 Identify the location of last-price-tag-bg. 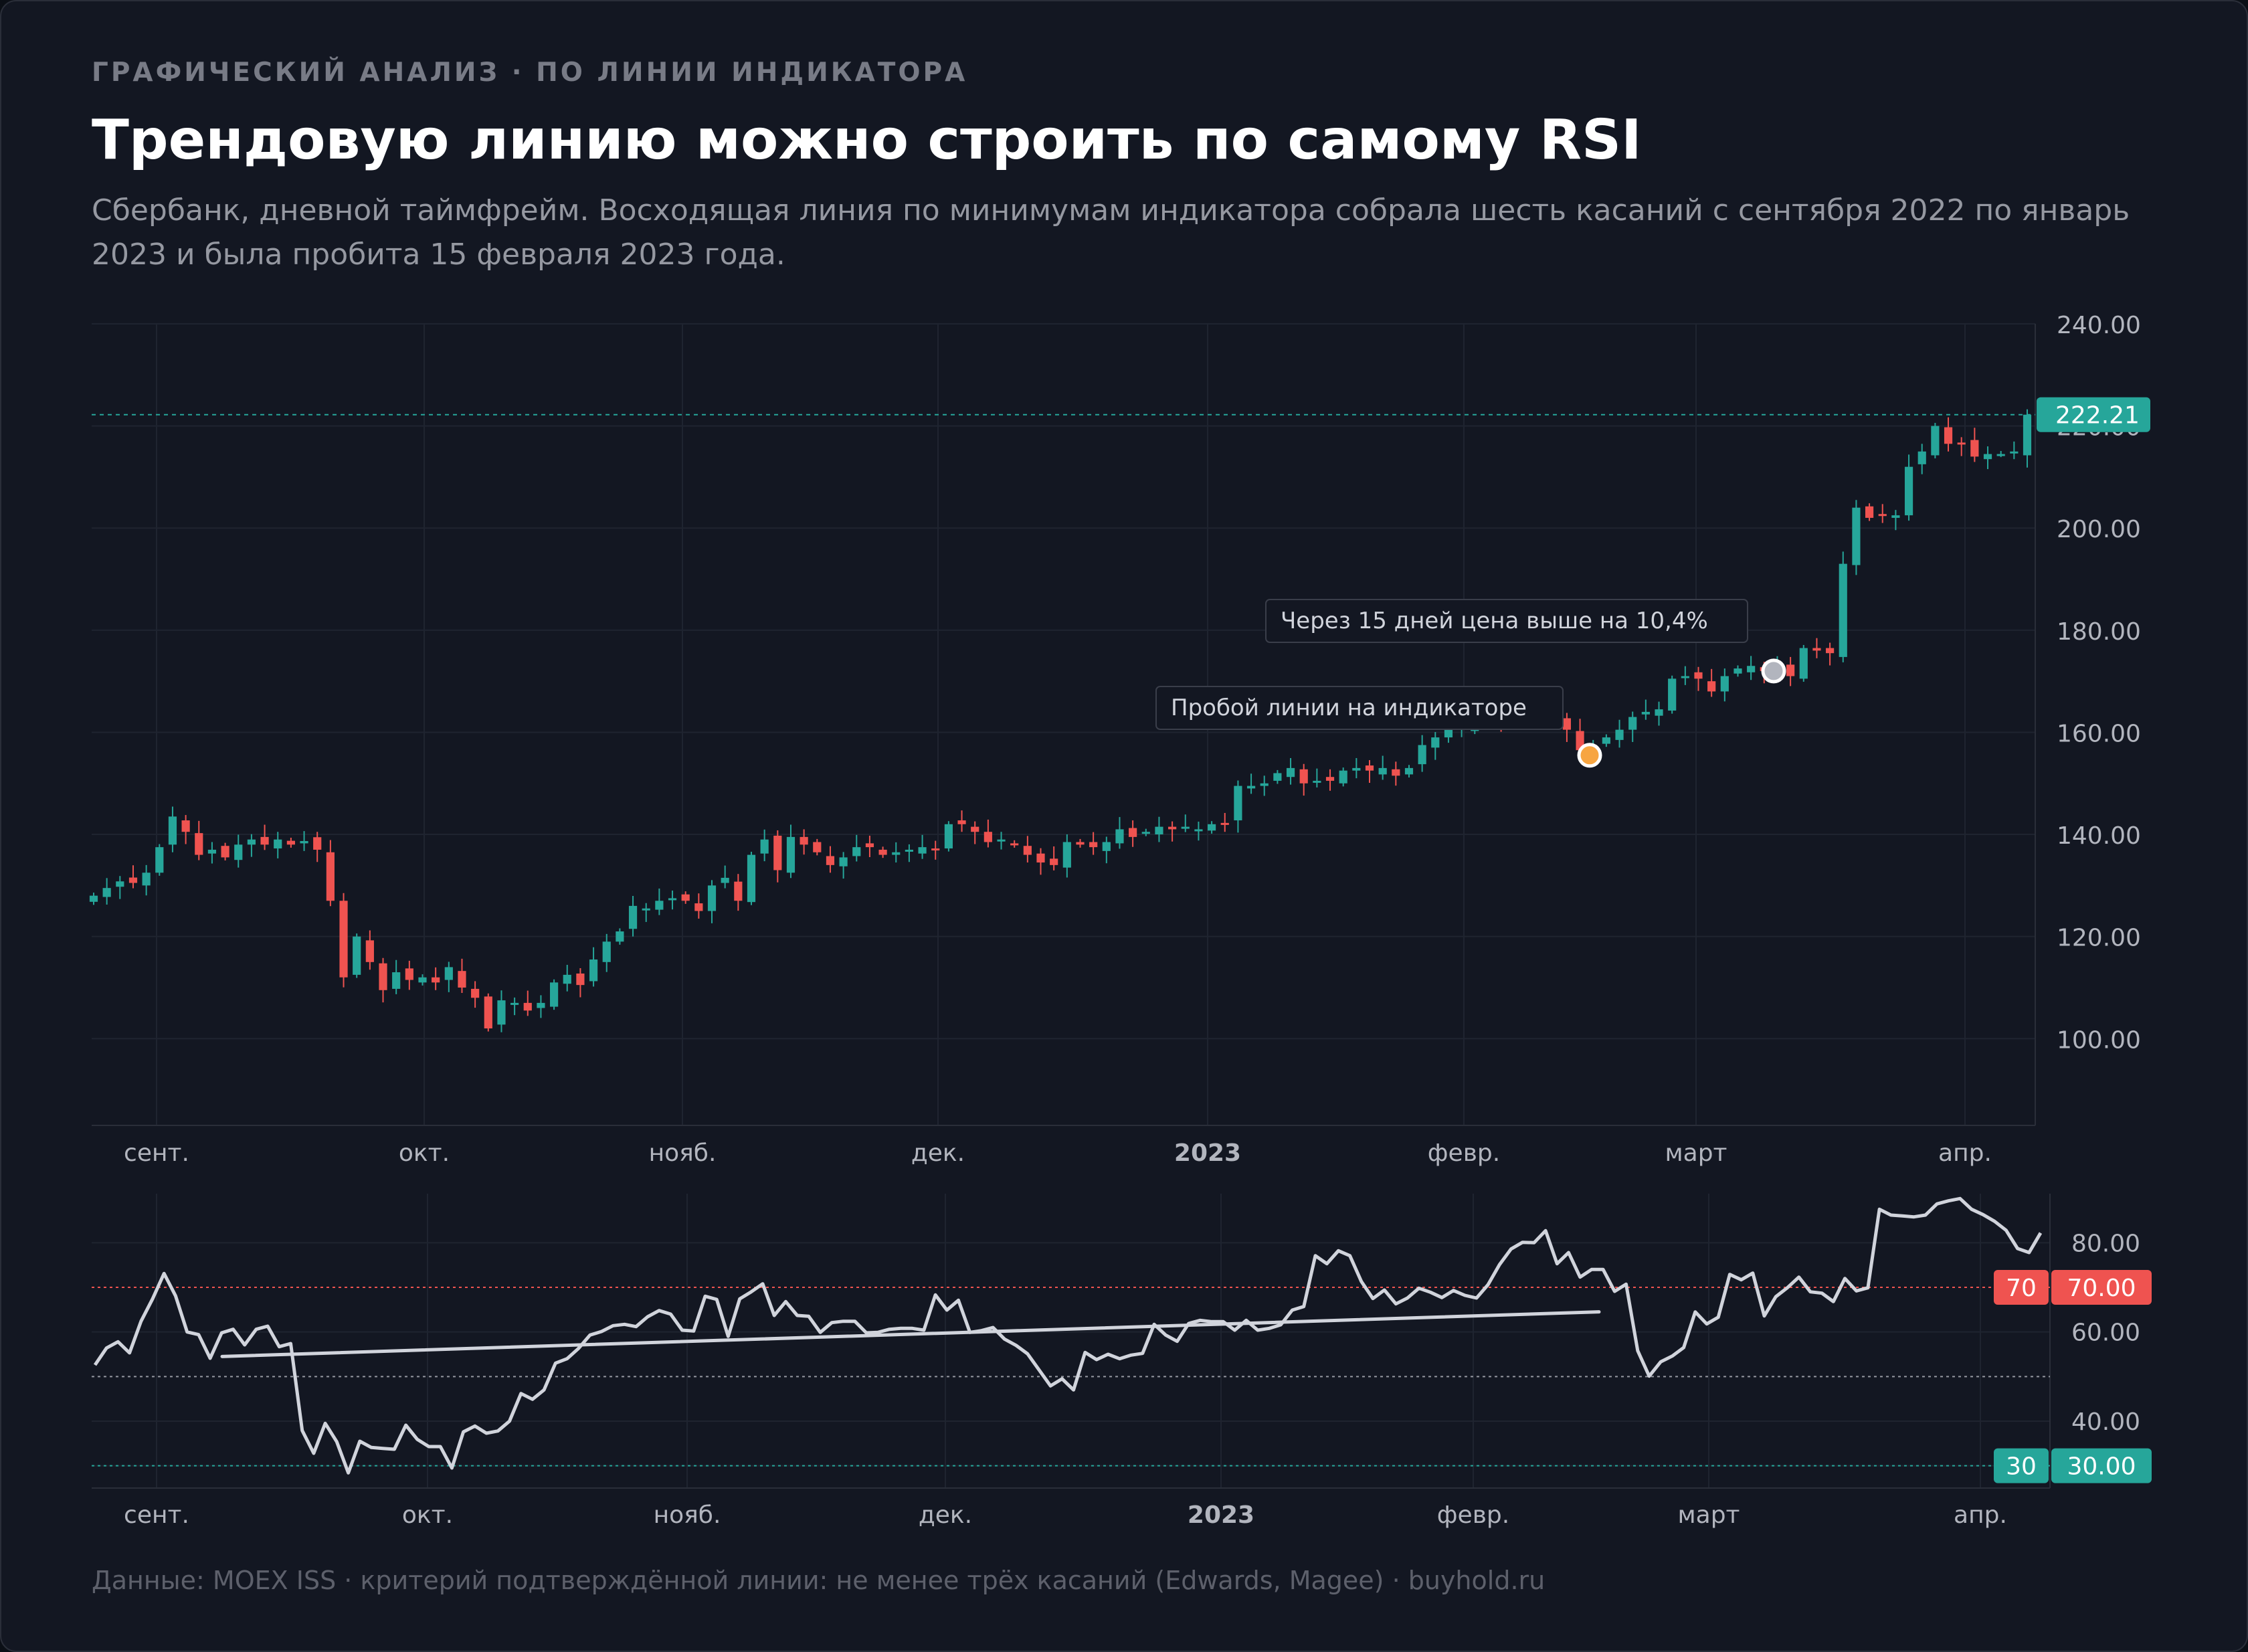
(2093, 415).